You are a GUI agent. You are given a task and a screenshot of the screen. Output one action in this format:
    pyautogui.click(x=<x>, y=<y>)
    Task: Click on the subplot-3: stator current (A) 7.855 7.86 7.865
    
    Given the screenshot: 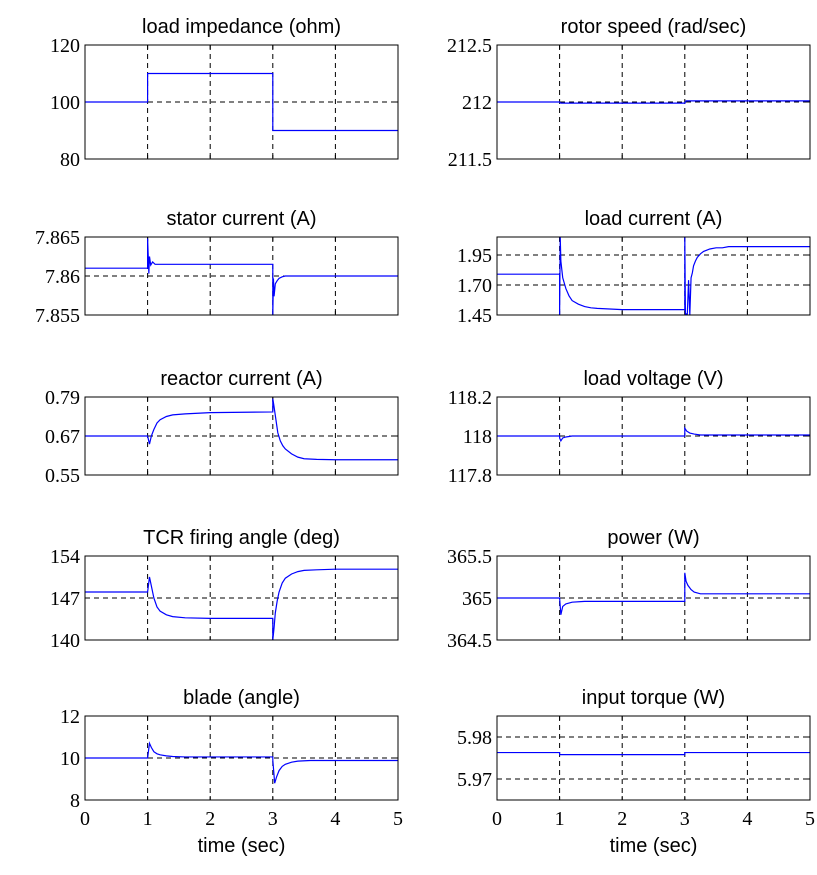 What is the action you would take?
    pyautogui.click(x=217, y=267)
    